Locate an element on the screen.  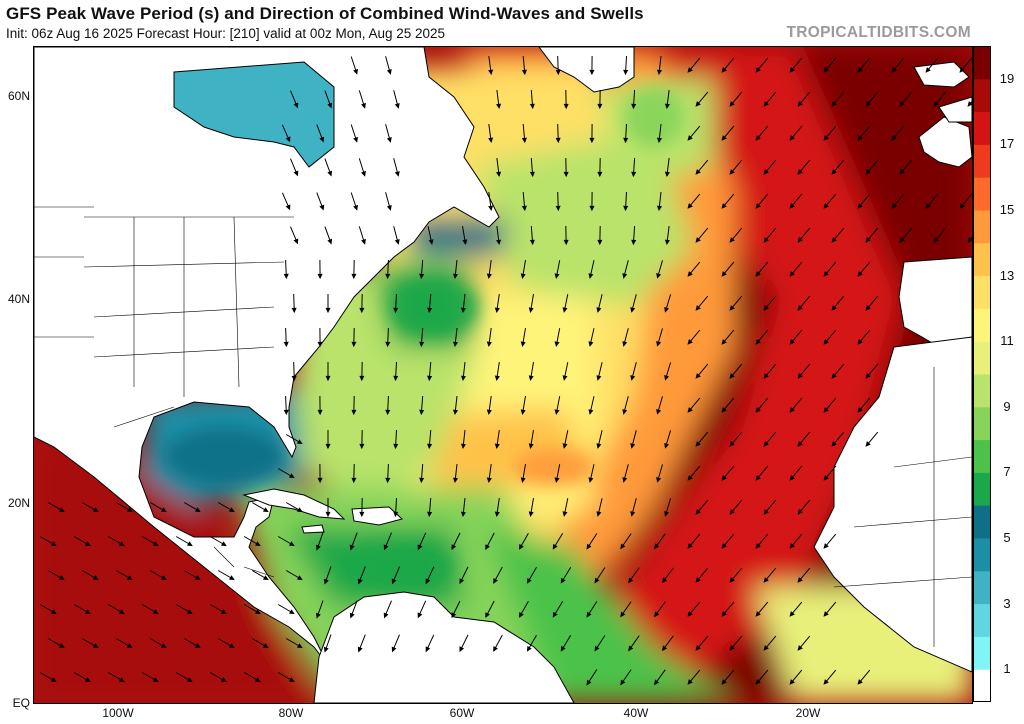
lon-label-20w: 20W is located at coordinates (808, 713).